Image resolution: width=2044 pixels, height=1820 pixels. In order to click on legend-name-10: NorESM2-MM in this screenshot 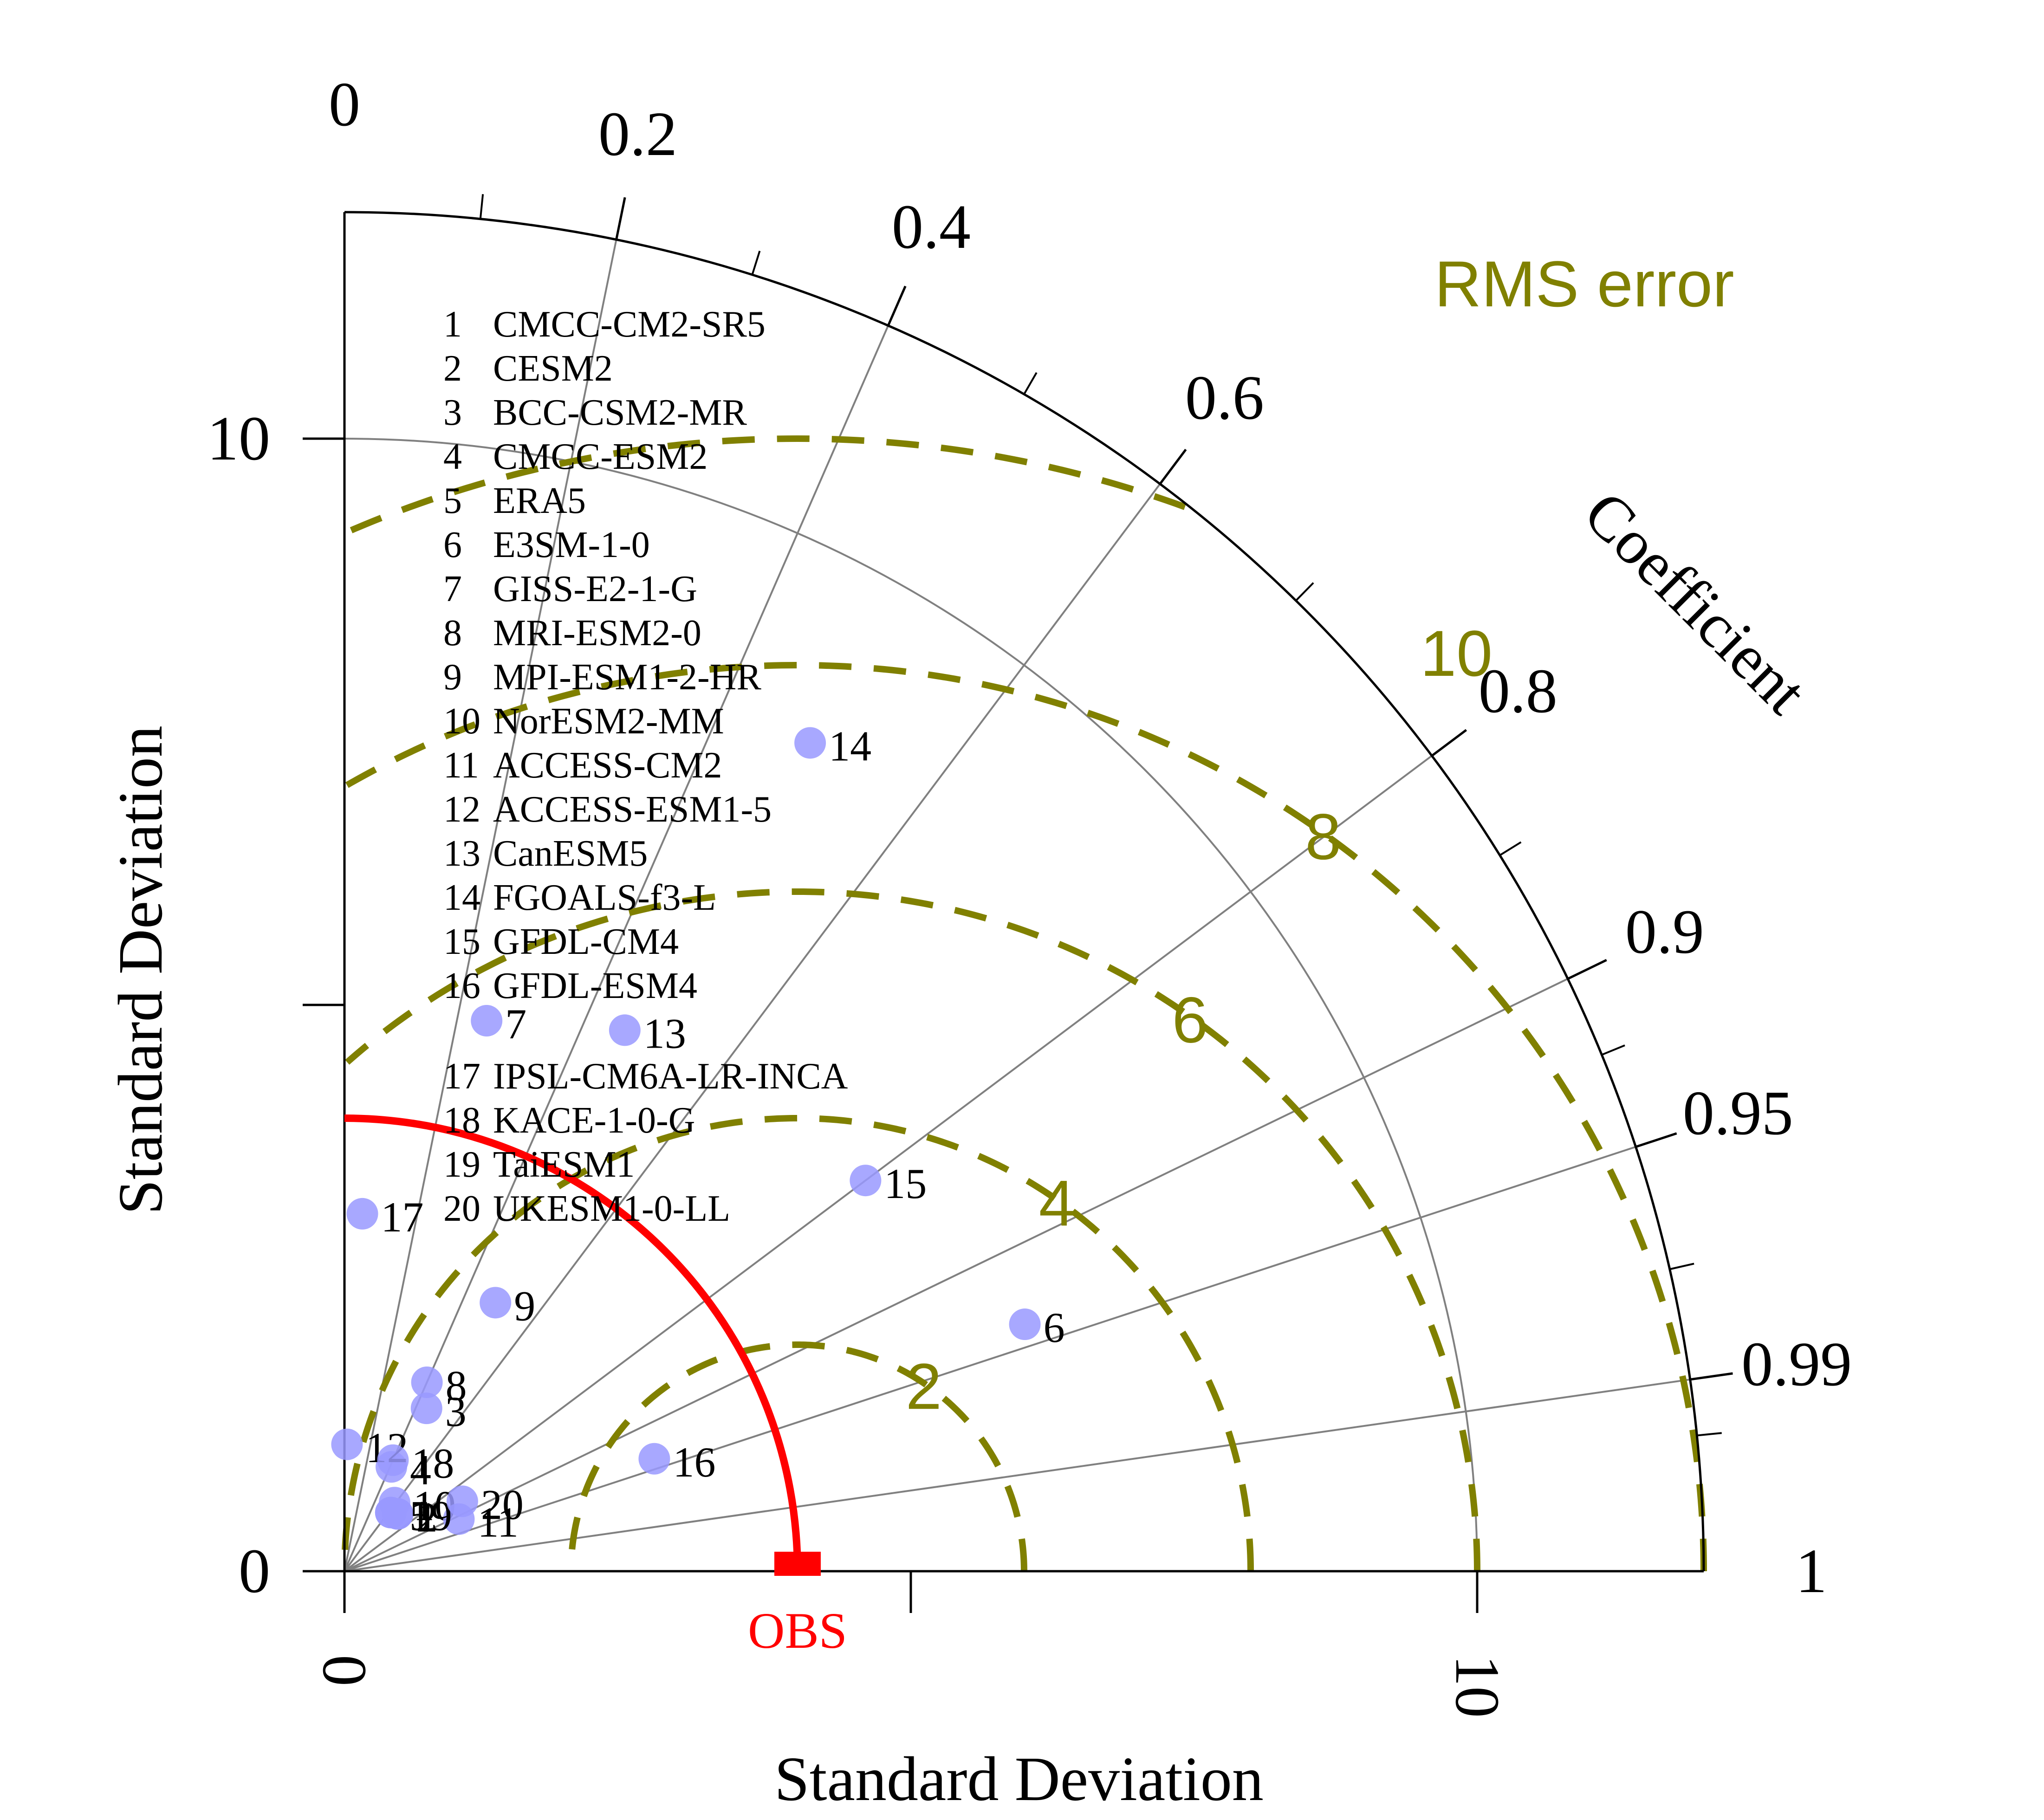, I will do `click(608, 721)`.